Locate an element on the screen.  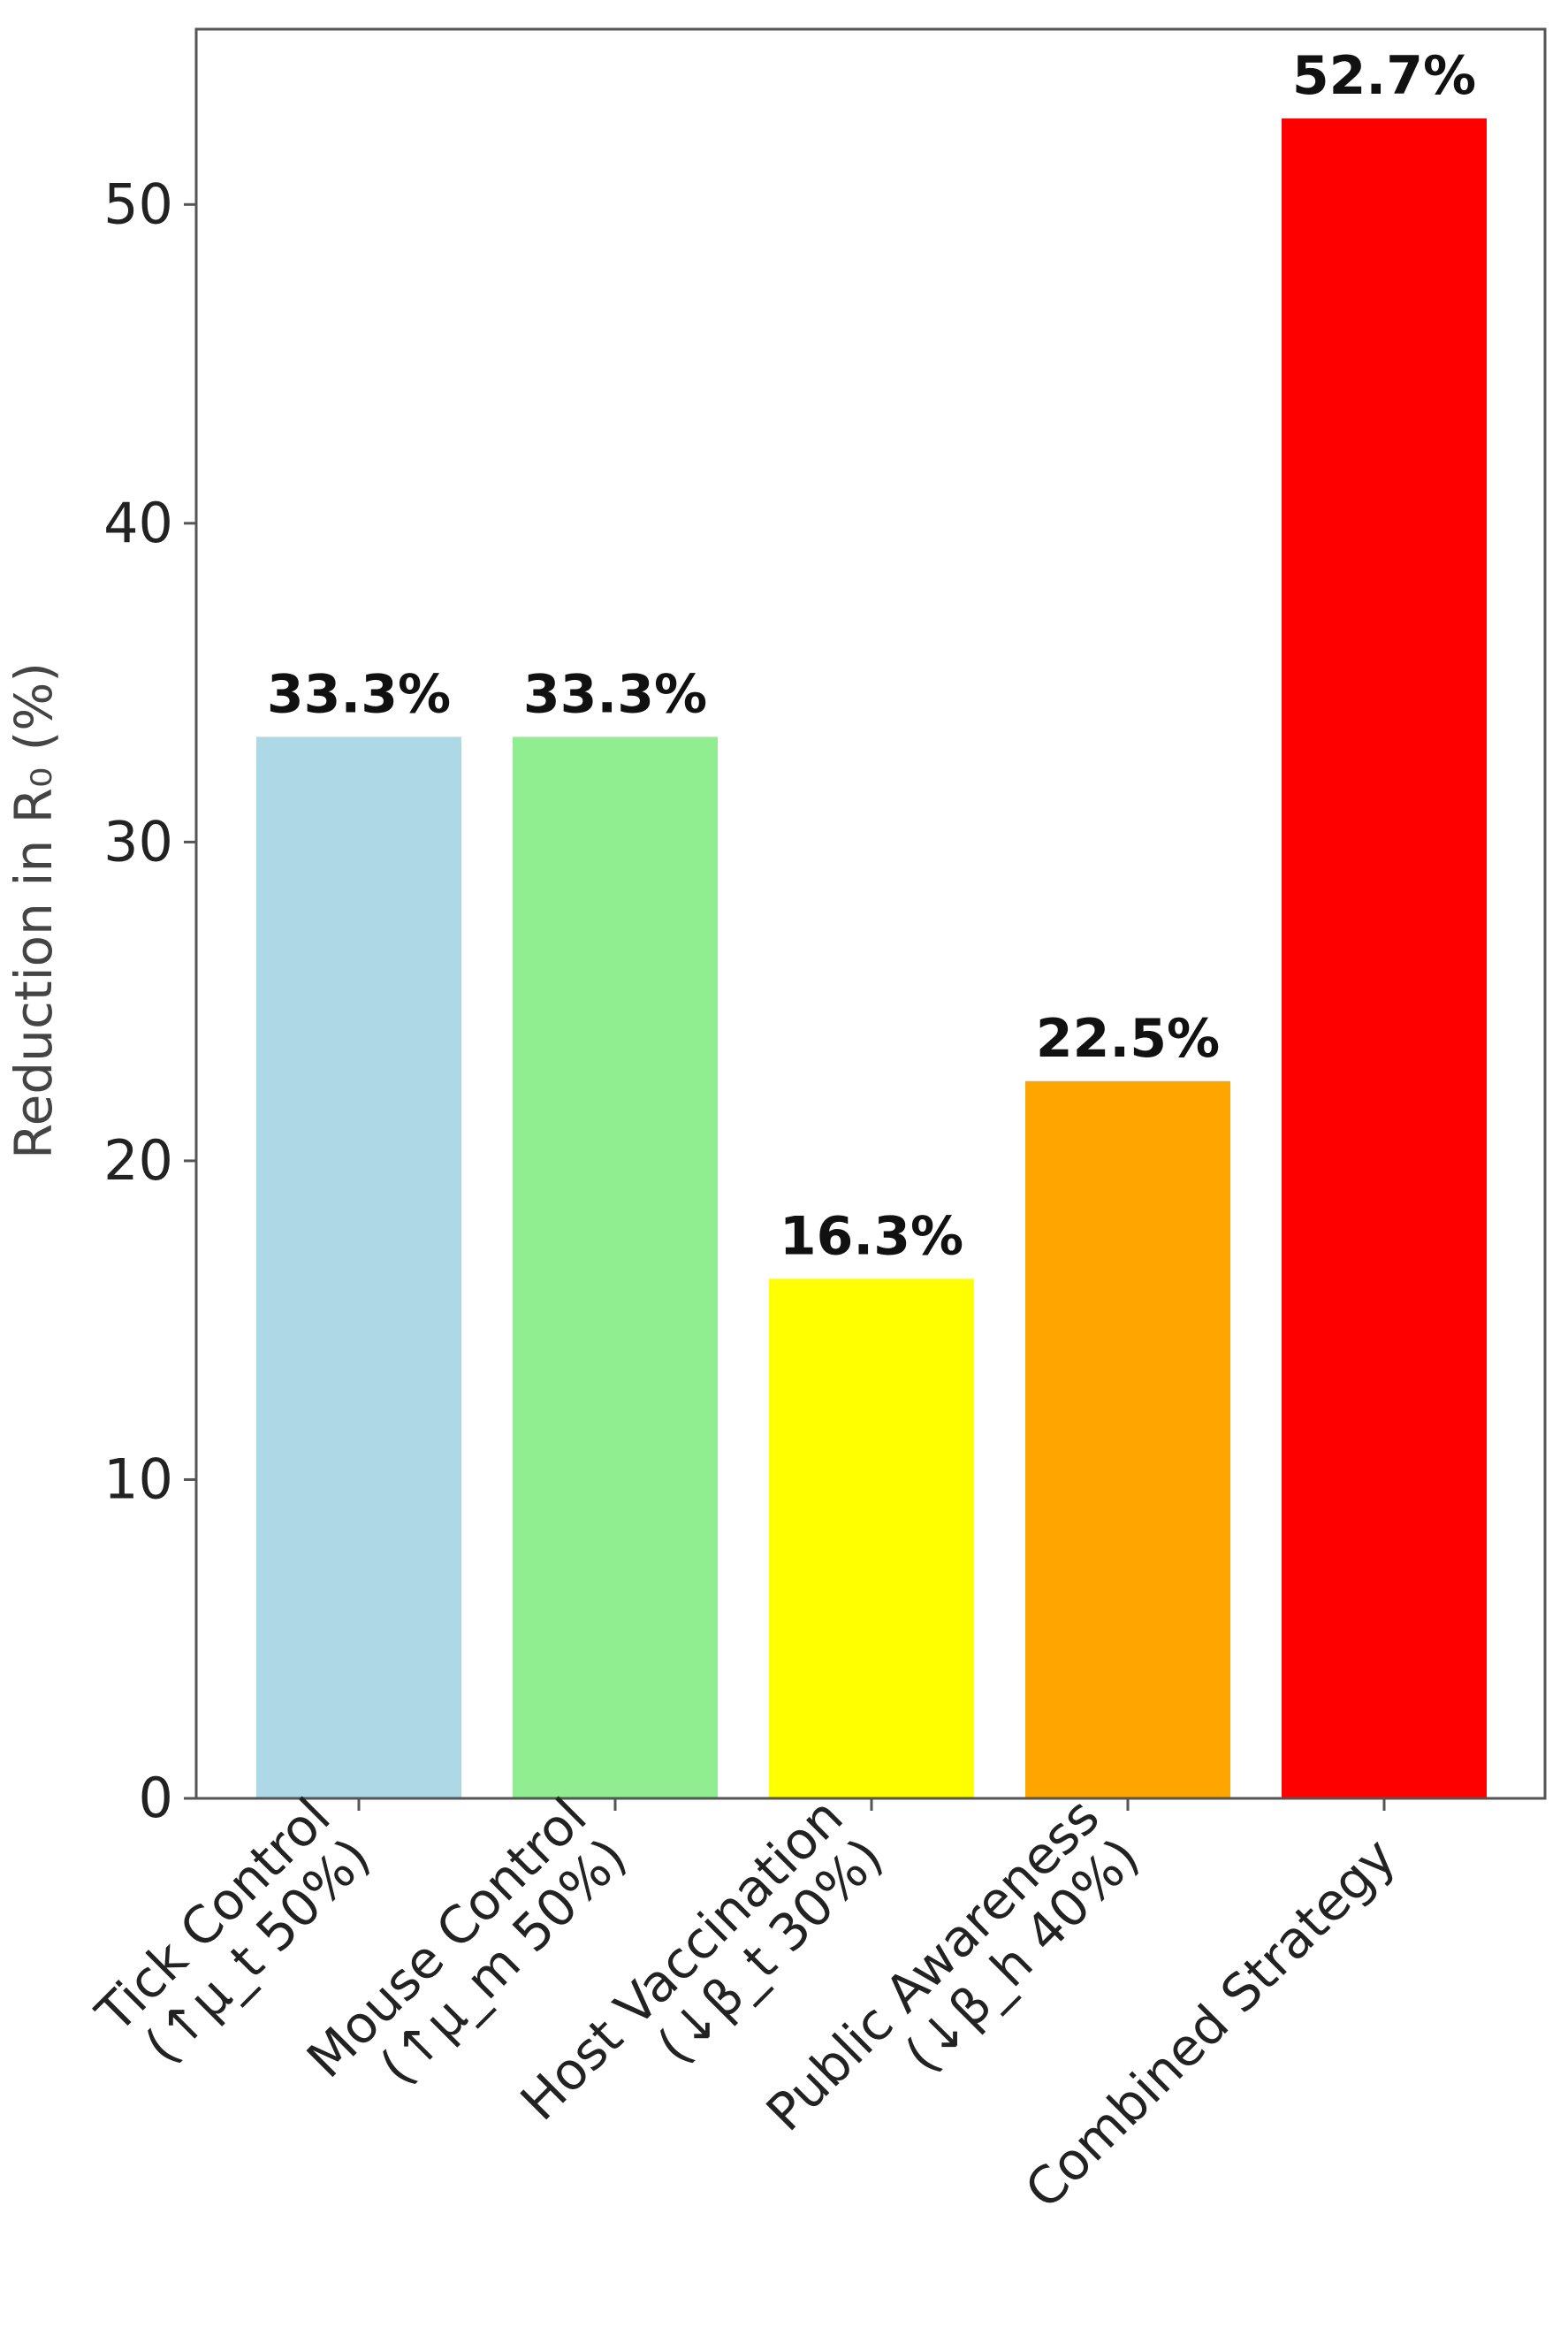
data-label-1: 33.3% is located at coordinates (615, 694).